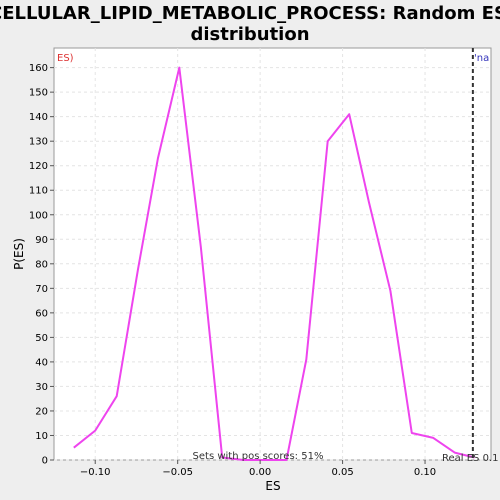  Describe the element at coordinates (342, 472) in the screenshot. I see `x-tick-label: 0.05` at that location.